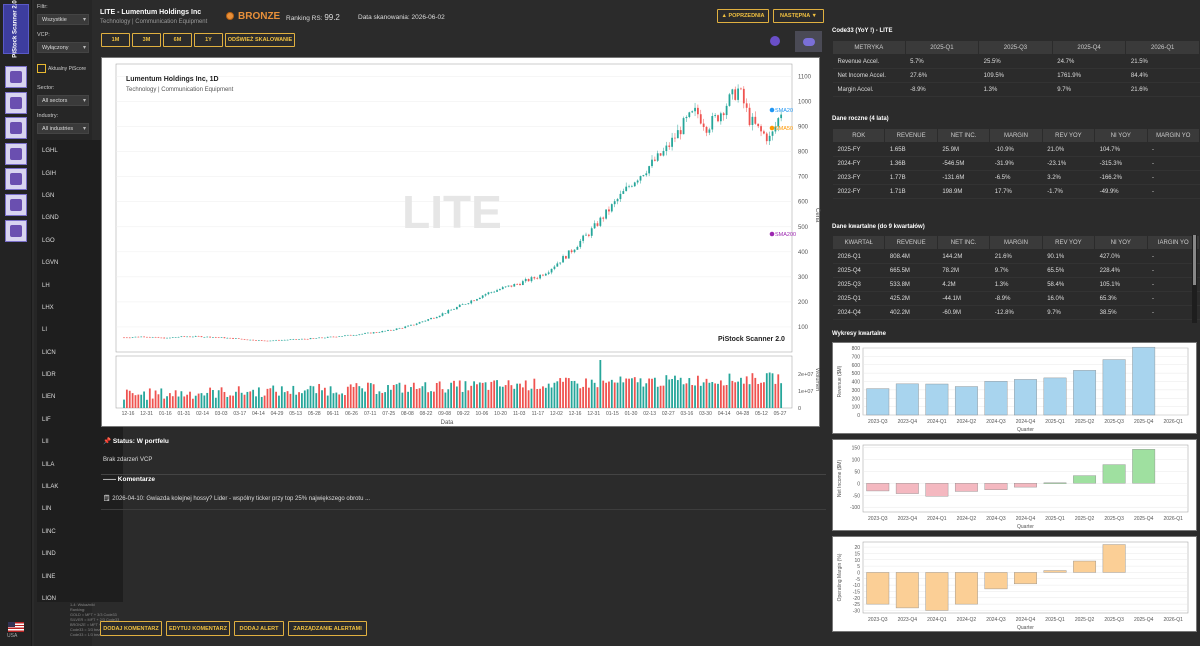 This screenshot has height=646, width=1200. Describe the element at coordinates (50, 218) in the screenshot. I see `ticker-item: LGND` at that location.